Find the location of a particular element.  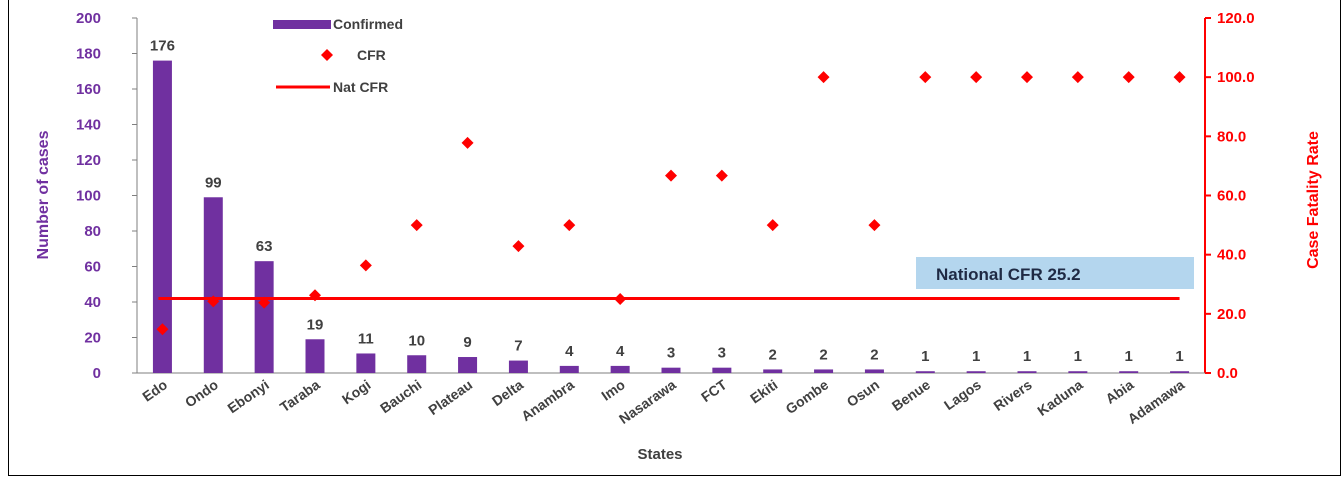

legend-swatch-cfr is located at coordinates (327, 55).